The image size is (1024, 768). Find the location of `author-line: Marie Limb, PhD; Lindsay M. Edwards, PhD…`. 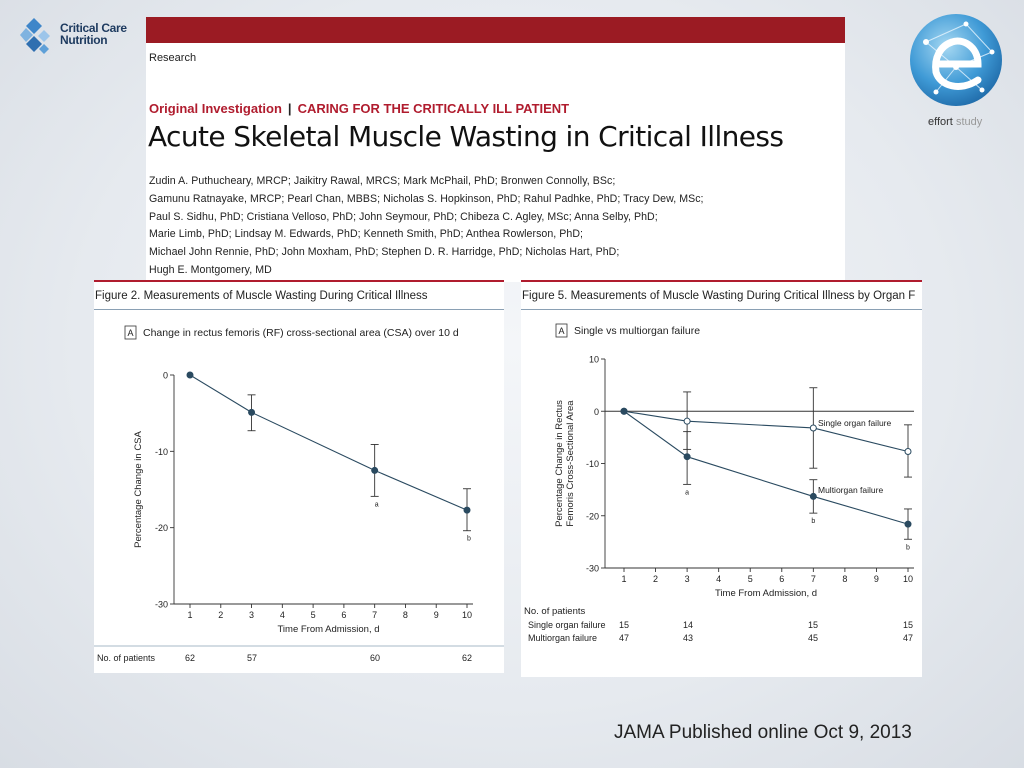

author-line: Marie Limb, PhD; Lindsay M. Edwards, PhD… is located at coordinates (366, 234).